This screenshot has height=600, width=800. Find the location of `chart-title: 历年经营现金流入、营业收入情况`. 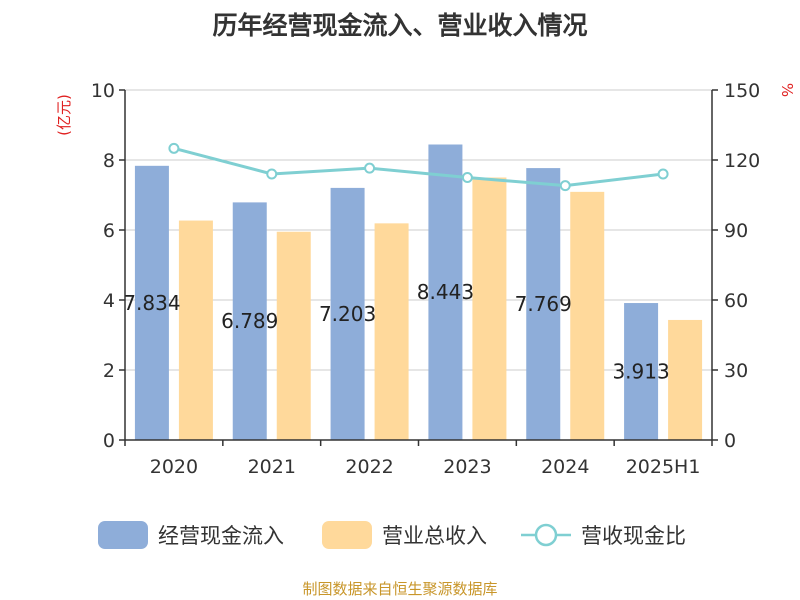

chart-title: 历年经营现金流入、营业收入情况 is located at coordinates (399, 25).